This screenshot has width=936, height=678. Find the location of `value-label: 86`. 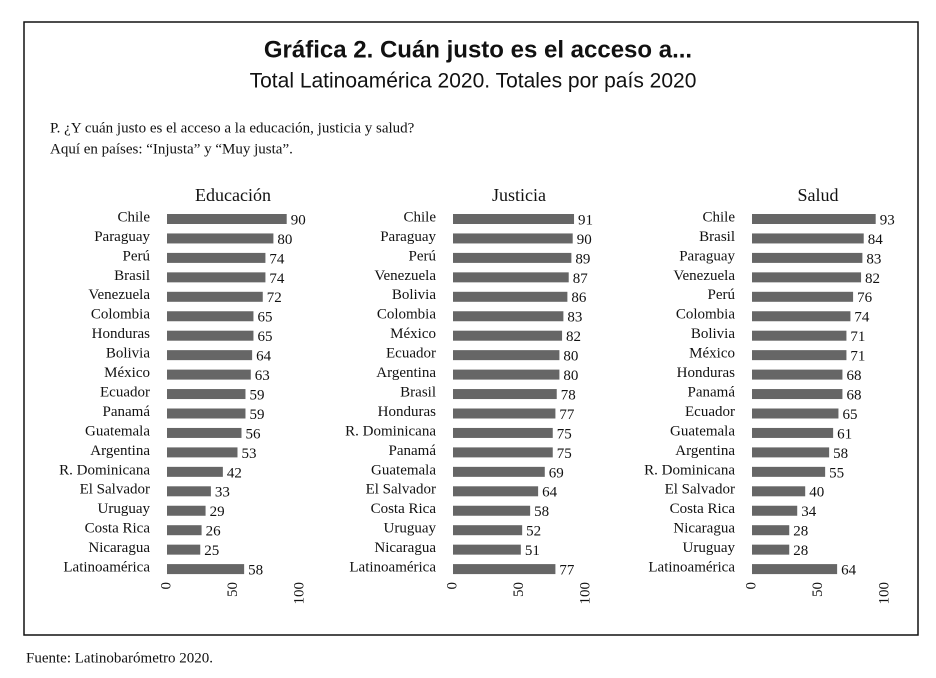

value-label: 86 is located at coordinates (579, 298).